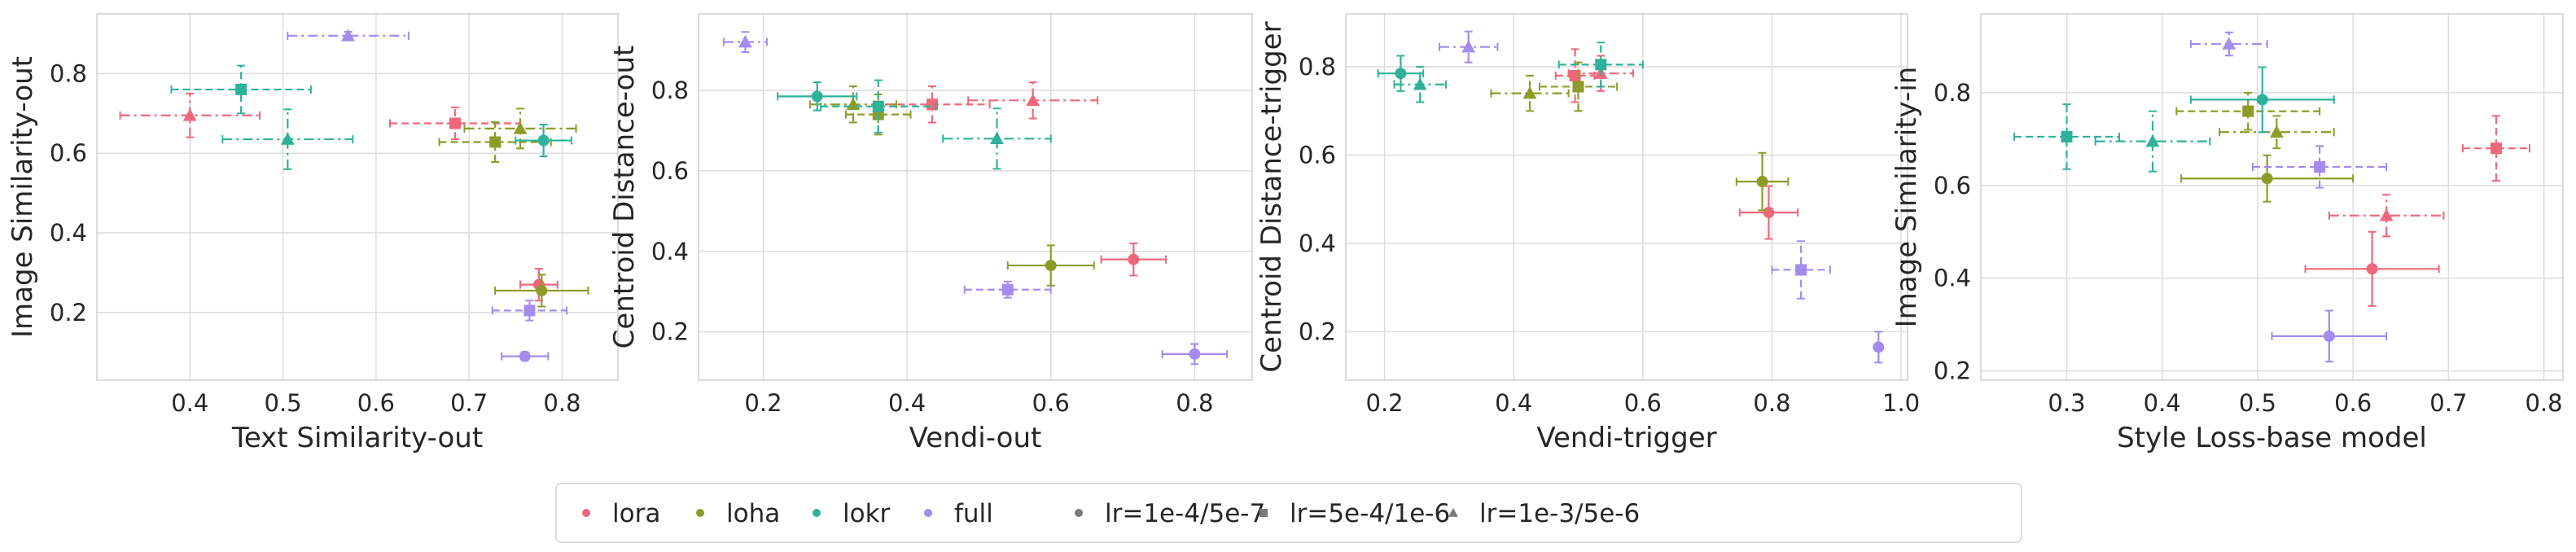 The image size is (2576, 552). Describe the element at coordinates (68, 73) in the screenshot. I see `y-tick-label: 0.8` at that location.